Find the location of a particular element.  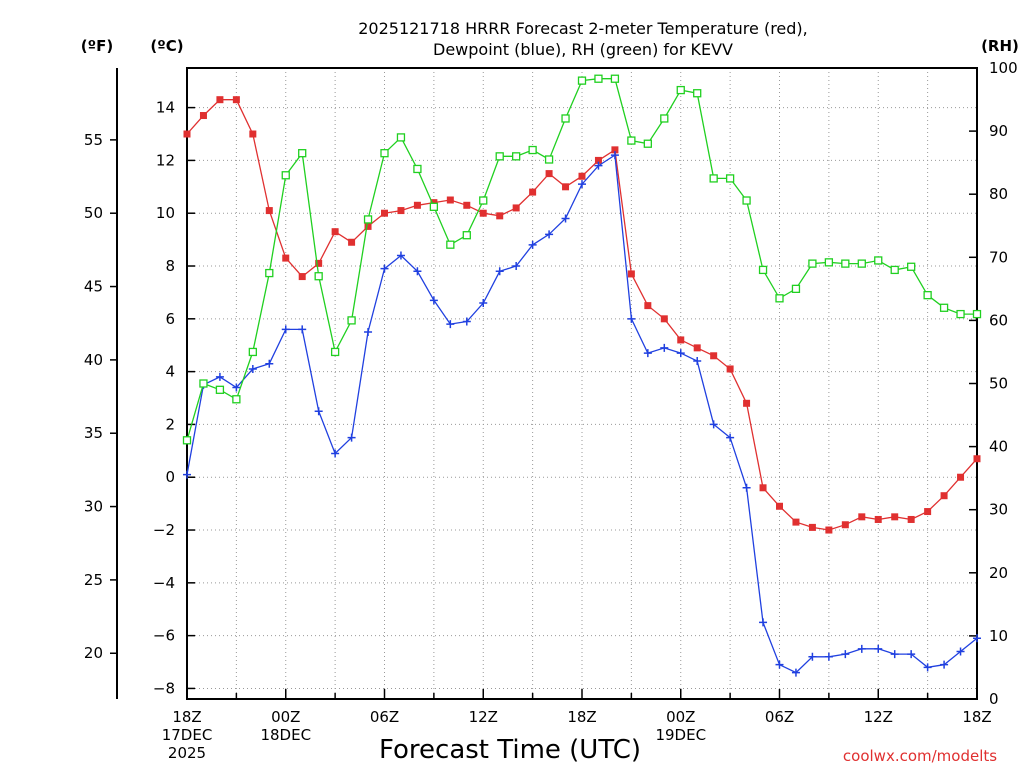

celsius-tick-label: 8 is located at coordinates (170, 266).